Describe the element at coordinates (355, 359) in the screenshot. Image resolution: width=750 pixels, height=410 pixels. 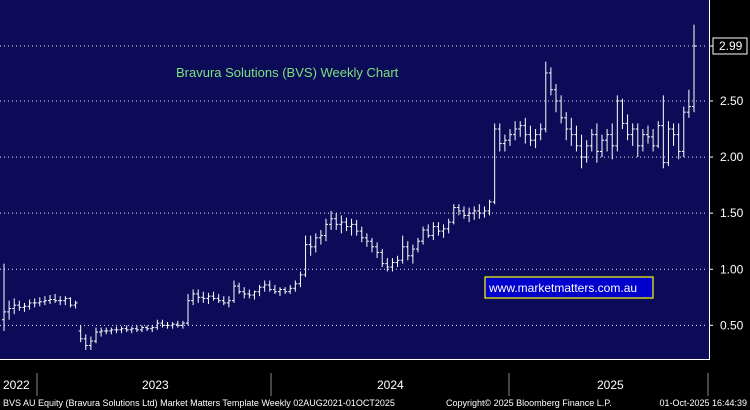
I see `plot-border-bottom` at that location.